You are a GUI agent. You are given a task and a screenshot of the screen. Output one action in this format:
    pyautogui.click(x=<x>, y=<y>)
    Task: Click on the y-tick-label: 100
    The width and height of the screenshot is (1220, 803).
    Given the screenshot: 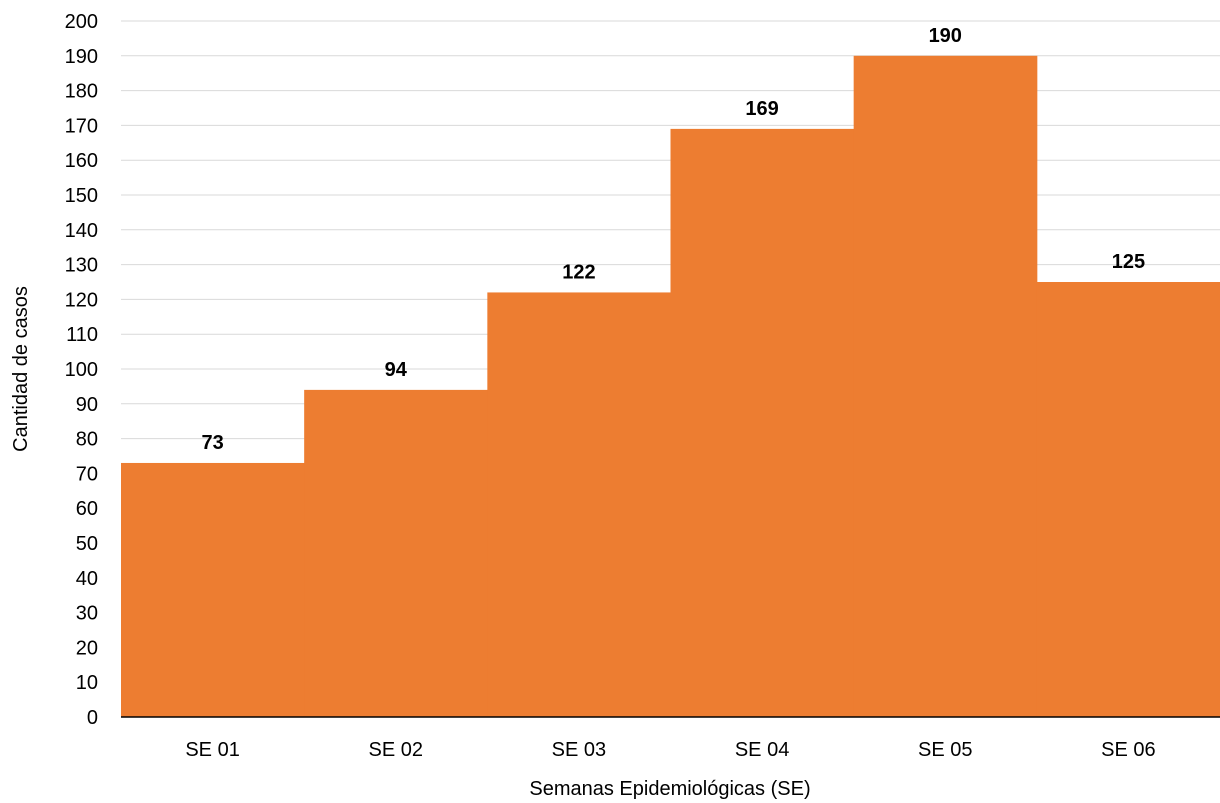 What is the action you would take?
    pyautogui.click(x=81, y=370)
    